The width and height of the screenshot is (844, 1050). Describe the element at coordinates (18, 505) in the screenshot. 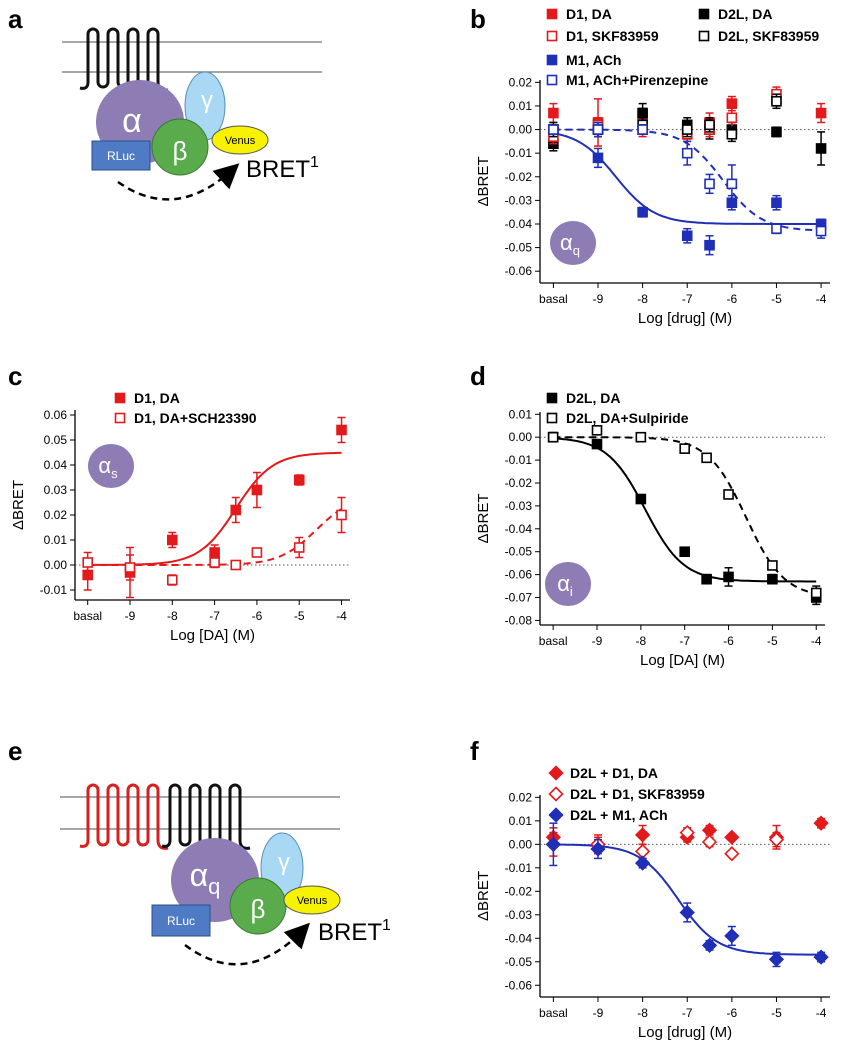

I see `y-axis-label: ΔBRET` at that location.